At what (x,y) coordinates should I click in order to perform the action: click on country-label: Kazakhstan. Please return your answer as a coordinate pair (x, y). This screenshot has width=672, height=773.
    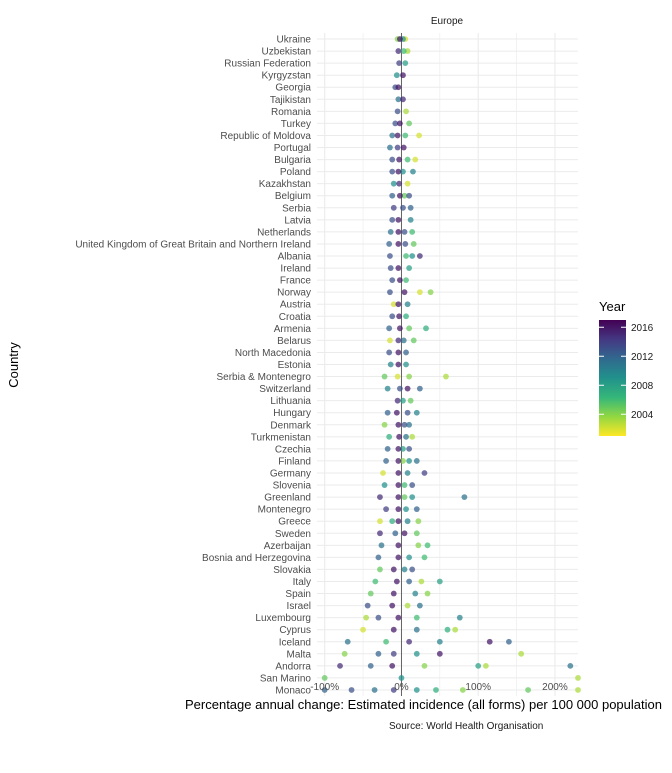
    Looking at the image, I should click on (285, 184).